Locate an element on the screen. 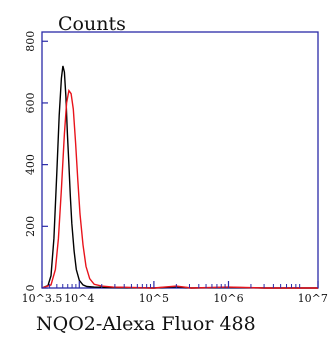 This screenshot has height=340, width=328. x-tick-label: 10^5 is located at coordinates (154, 298).